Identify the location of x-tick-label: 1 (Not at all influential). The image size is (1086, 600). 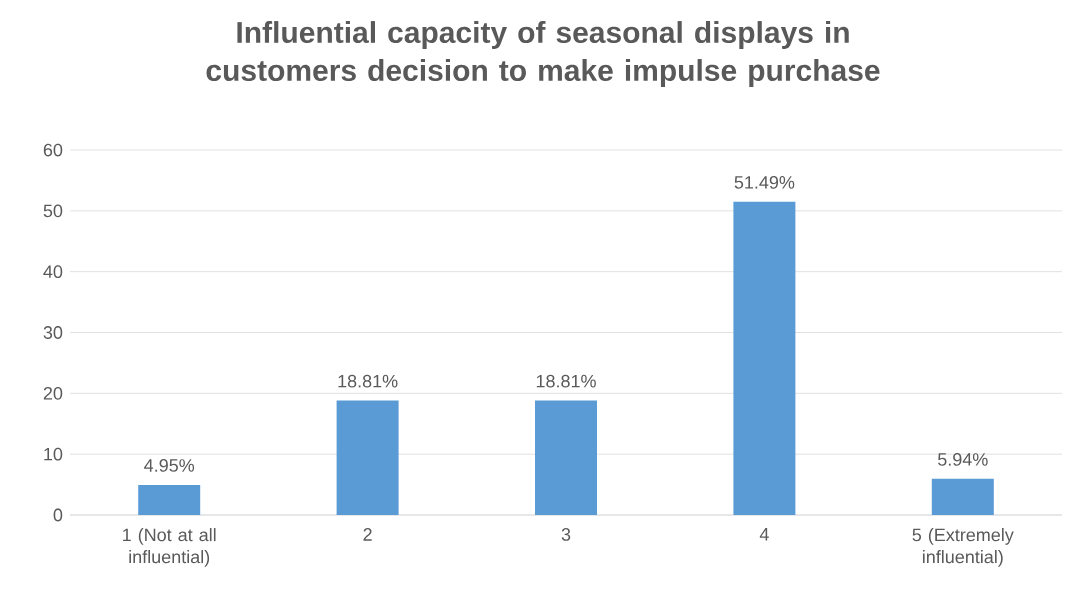
(169, 547).